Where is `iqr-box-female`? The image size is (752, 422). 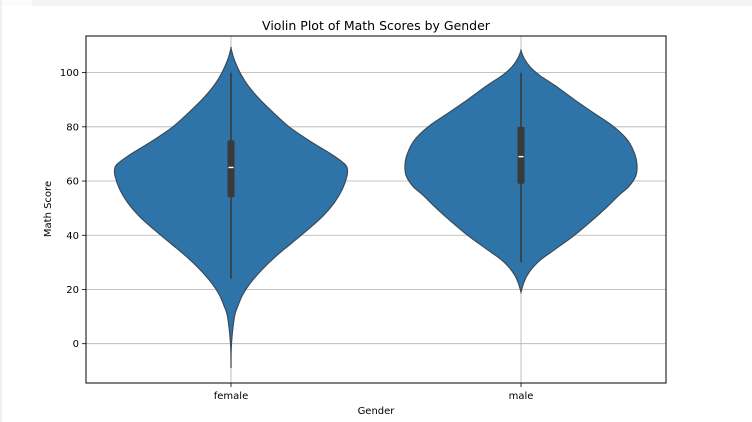 iqr-box-female is located at coordinates (231, 169).